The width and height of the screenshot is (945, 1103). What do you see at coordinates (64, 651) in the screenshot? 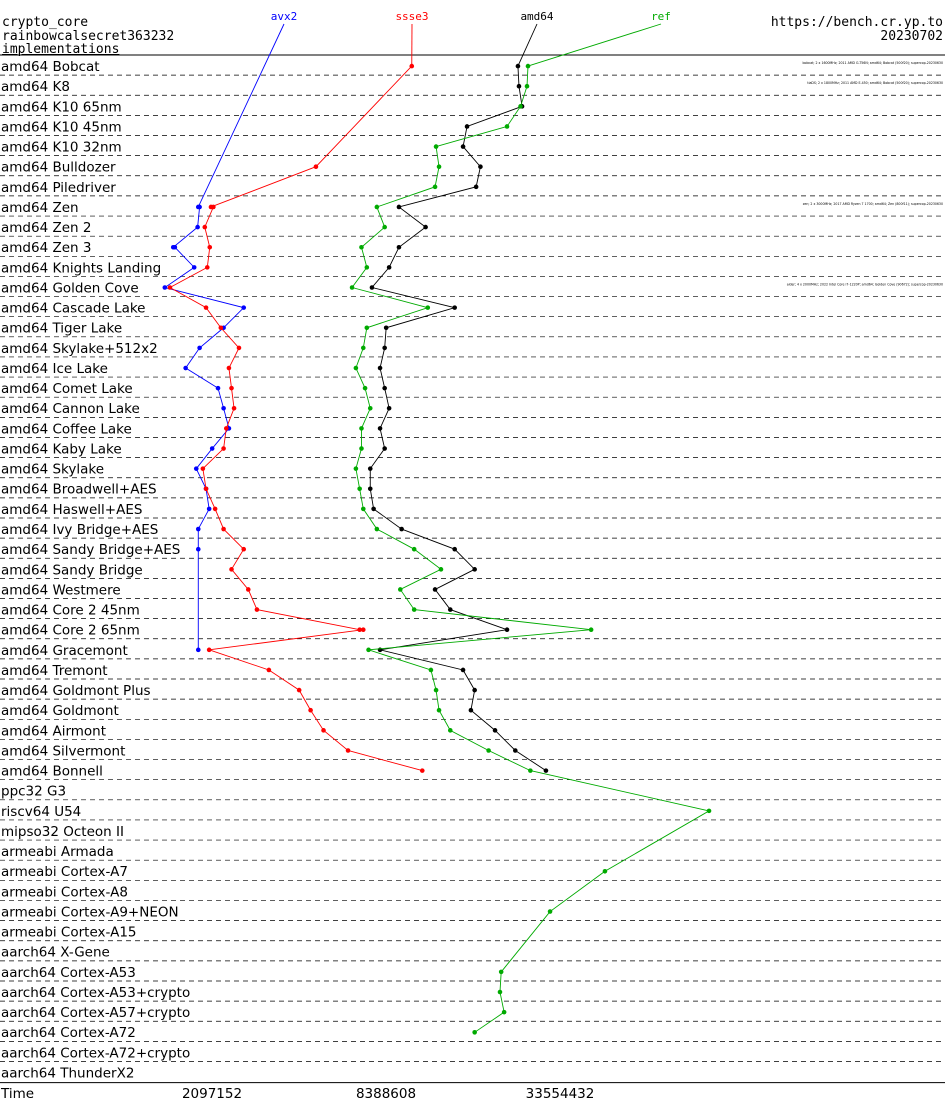
I see `row-label: amd64 Gracemont` at bounding box center [64, 651].